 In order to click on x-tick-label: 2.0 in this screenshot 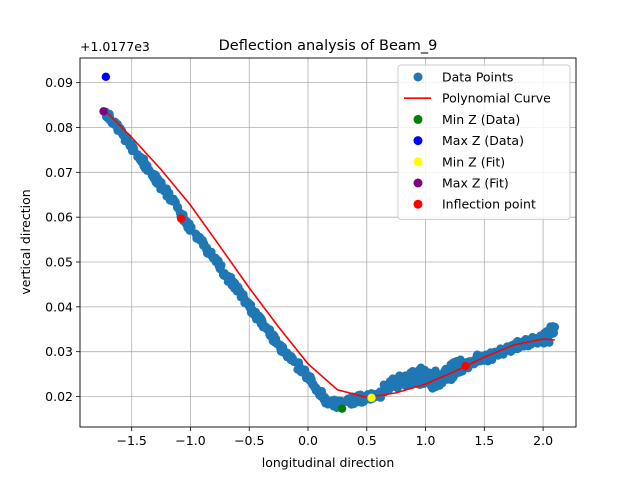, I will do `click(543, 440)`.